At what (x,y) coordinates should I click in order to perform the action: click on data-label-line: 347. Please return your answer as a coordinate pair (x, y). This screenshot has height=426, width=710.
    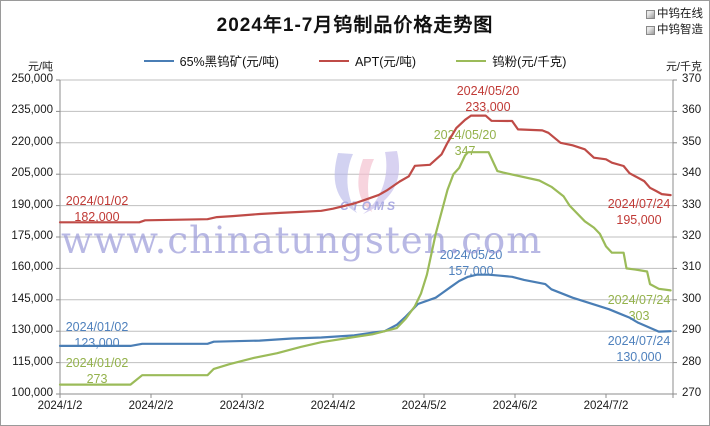
    Looking at the image, I should click on (465, 150).